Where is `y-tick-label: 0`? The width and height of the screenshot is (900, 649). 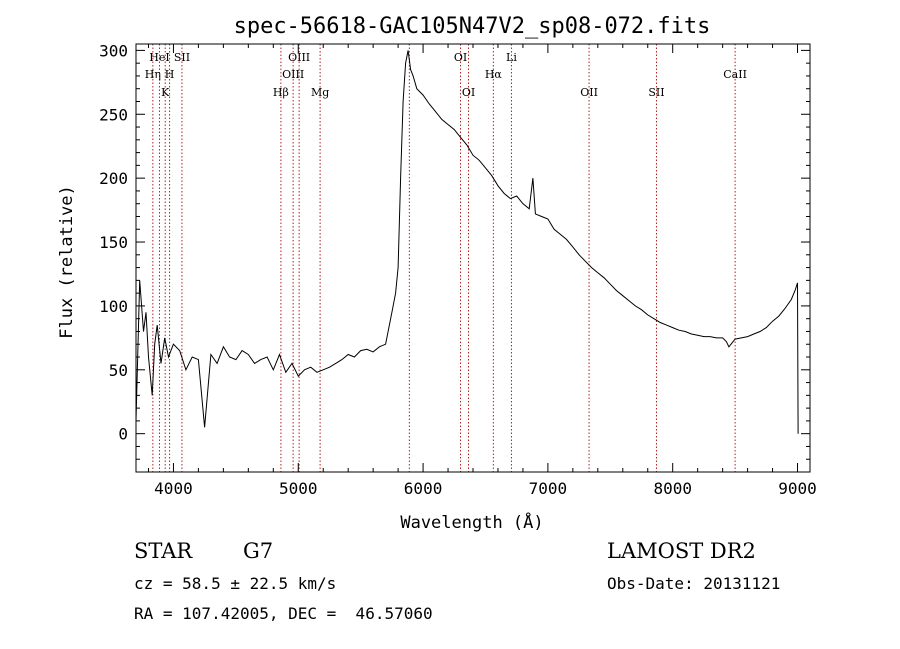 y-tick-label: 0 is located at coordinates (123, 434).